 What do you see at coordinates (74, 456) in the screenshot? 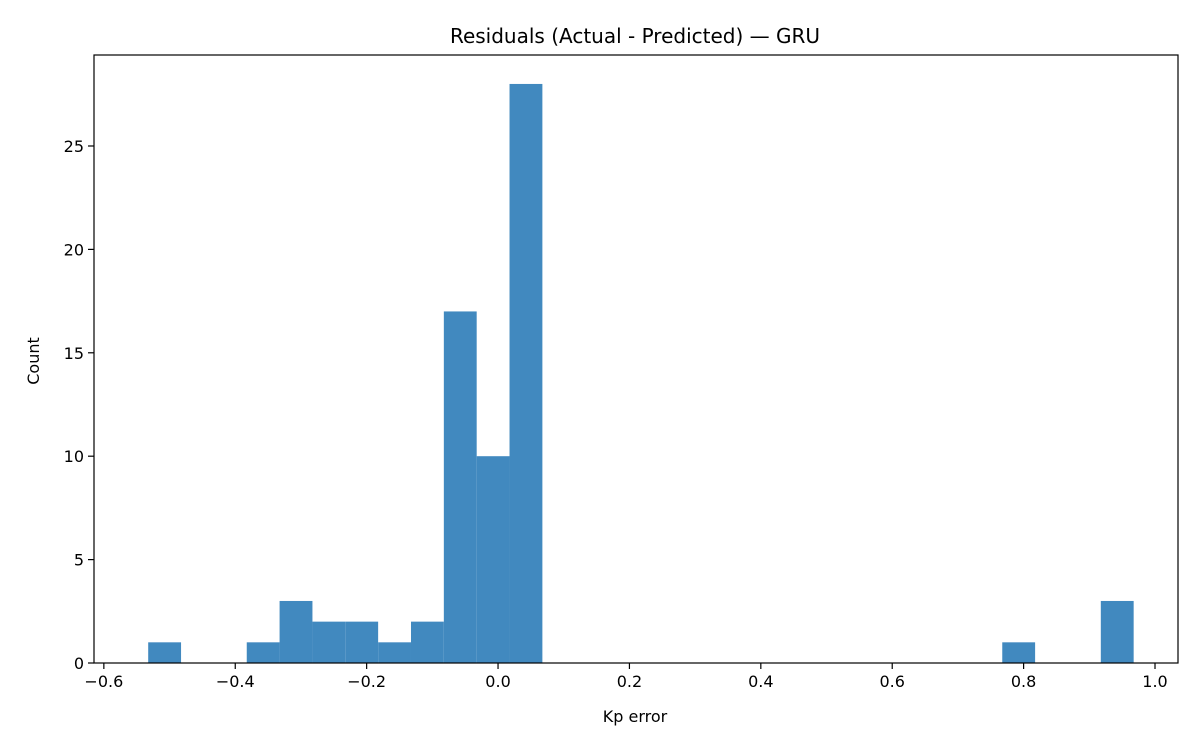
I see `y-tick-label: 10` at bounding box center [74, 456].